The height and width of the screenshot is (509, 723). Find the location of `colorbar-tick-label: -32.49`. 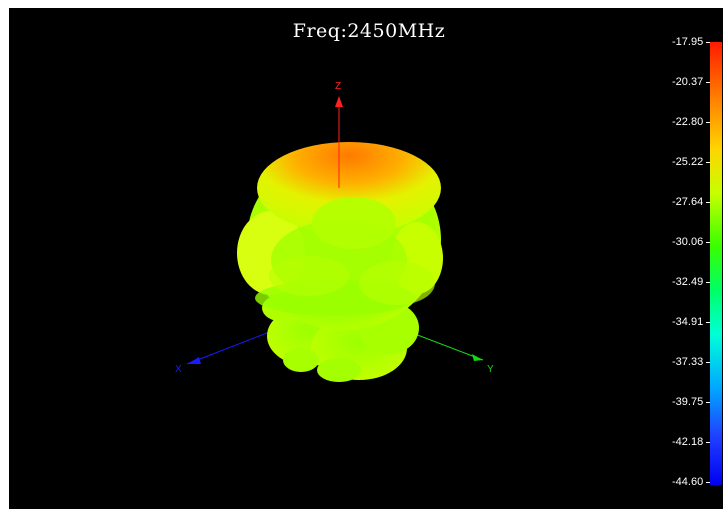

colorbar-tick-label: -32.49 is located at coordinates (688, 282).